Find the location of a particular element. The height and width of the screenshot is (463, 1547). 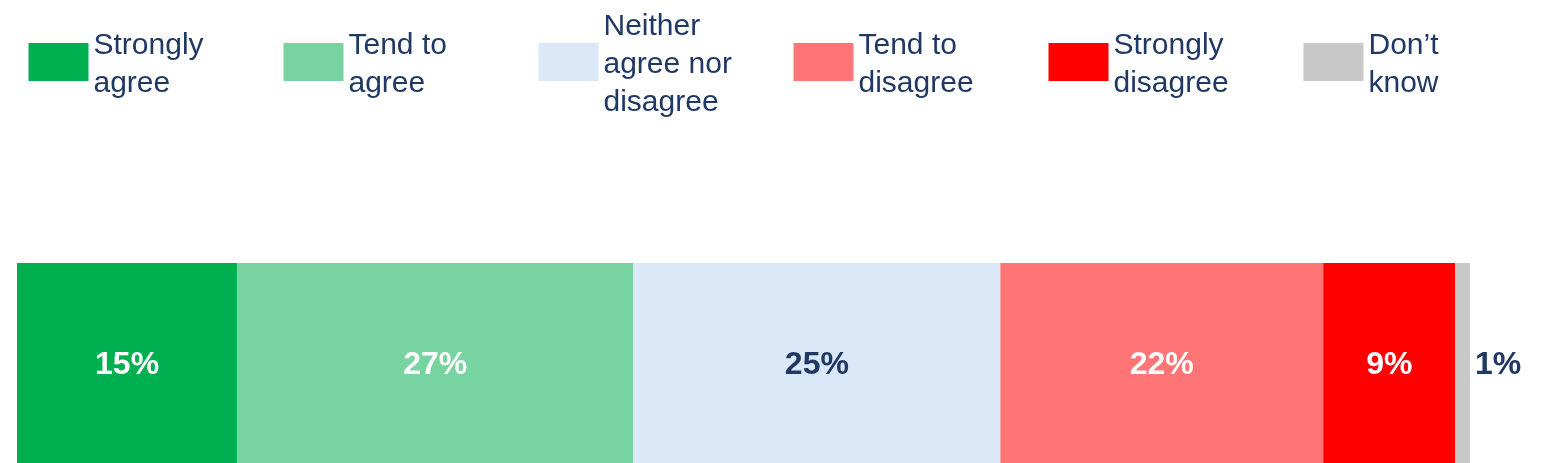

data-label: 27% is located at coordinates (435, 363).